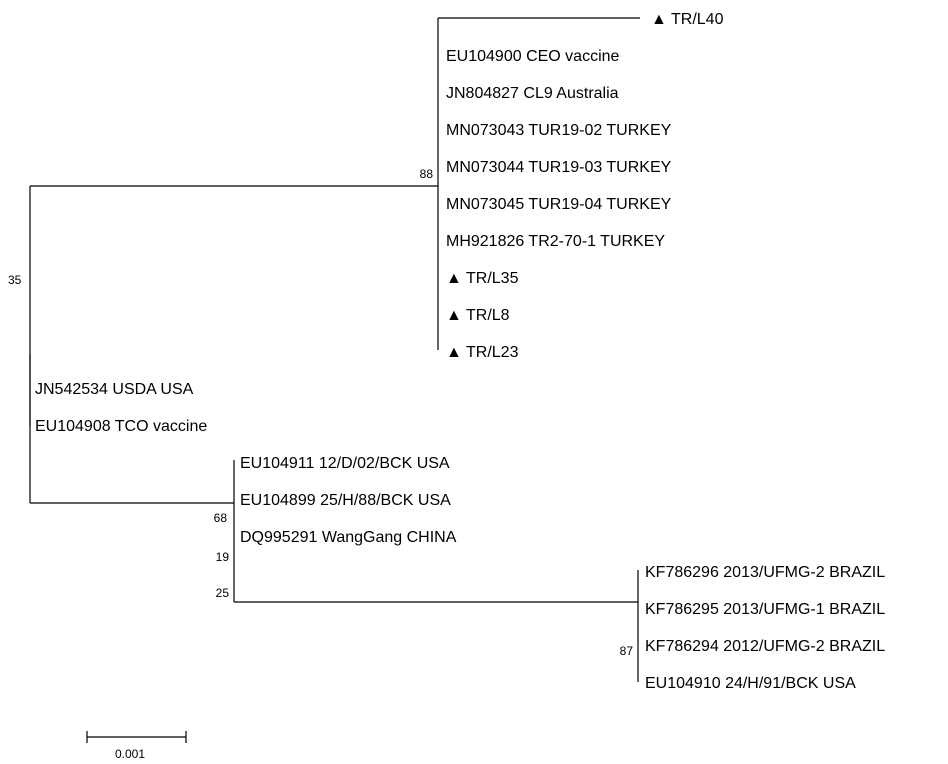  What do you see at coordinates (221, 518) in the screenshot?
I see `bootstrap-68: 68` at bounding box center [221, 518].